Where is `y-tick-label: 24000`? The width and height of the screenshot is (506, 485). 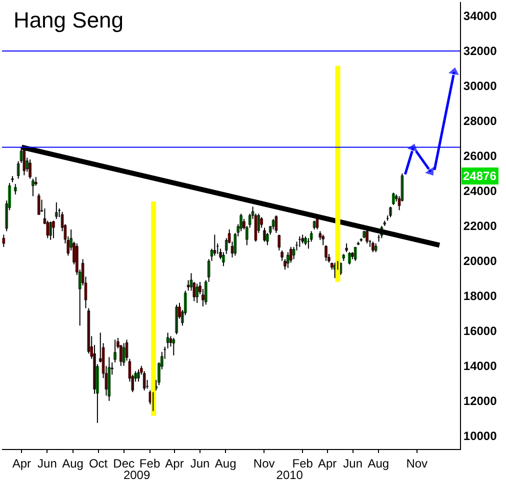
y-tick-label: 24000 is located at coordinates (480, 191).